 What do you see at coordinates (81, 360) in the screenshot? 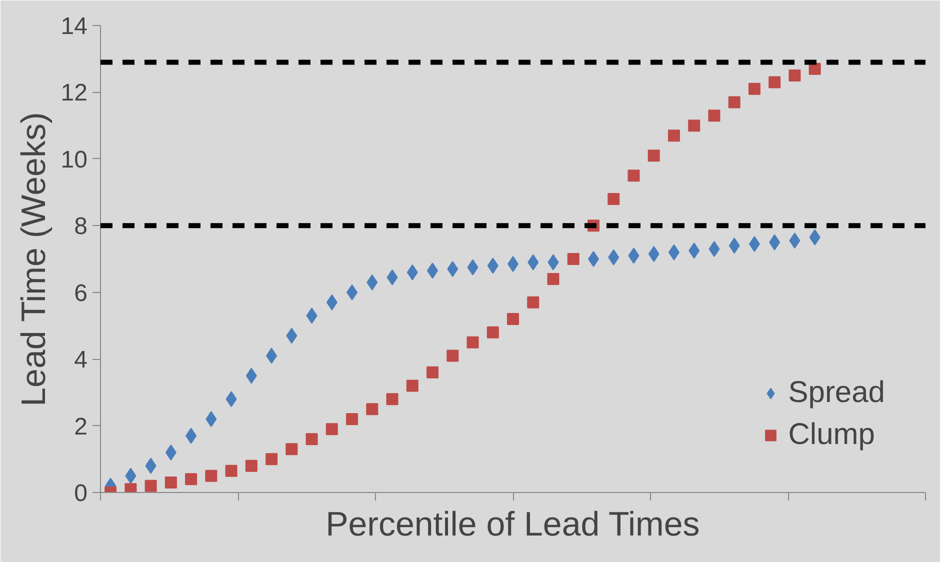
I see `y-tick-label: 4` at bounding box center [81, 360].